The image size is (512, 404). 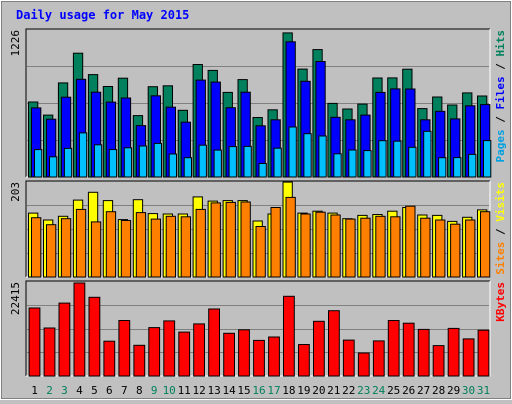 I want to click on x-tick-label-day-5: 5, so click(x=94, y=390).